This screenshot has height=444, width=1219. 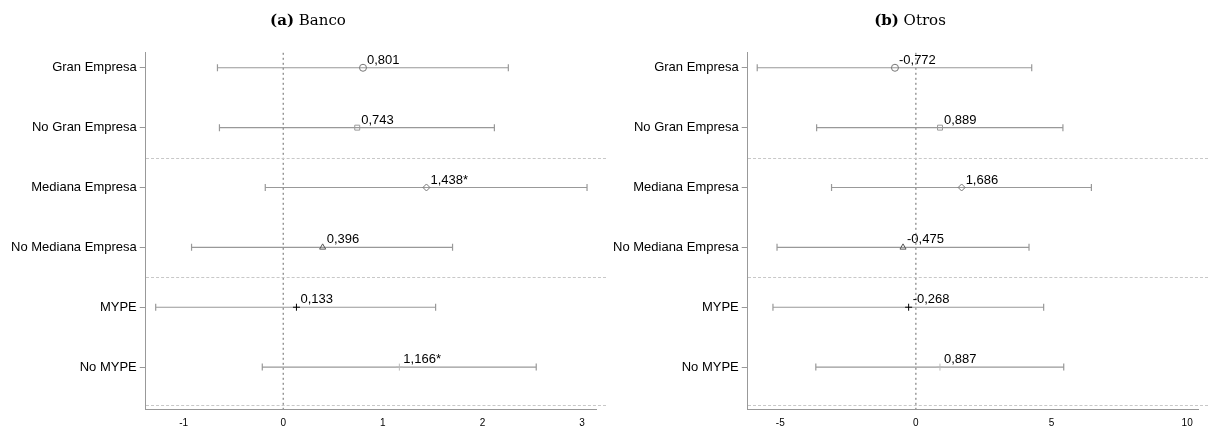 I want to click on x-tick-label: 5, so click(x=1051, y=422).